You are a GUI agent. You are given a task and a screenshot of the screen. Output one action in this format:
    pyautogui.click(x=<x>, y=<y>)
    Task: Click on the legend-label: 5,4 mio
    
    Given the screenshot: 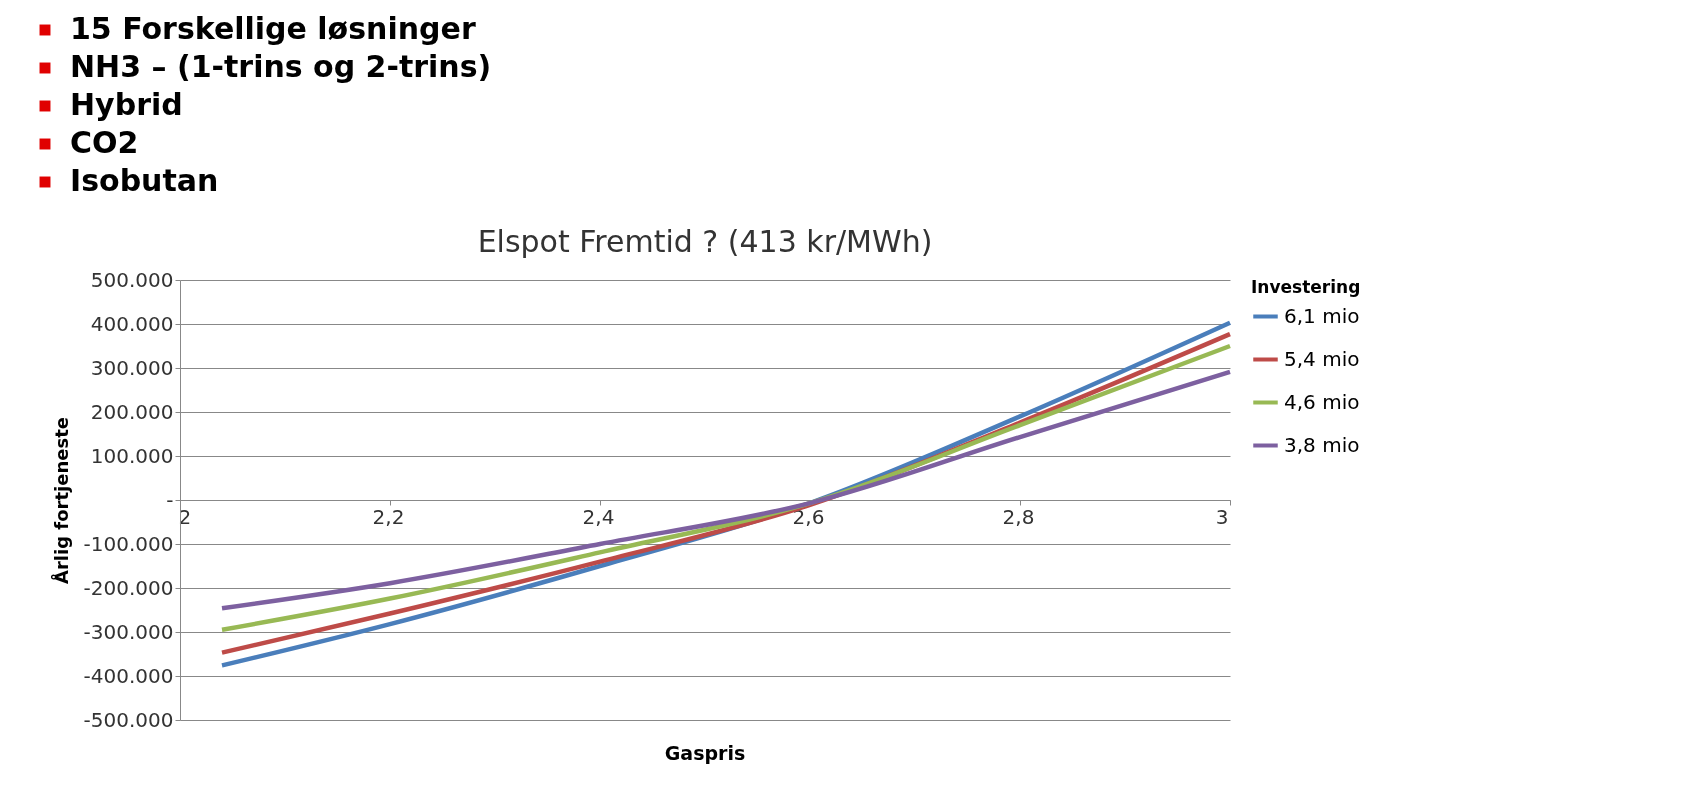 What is the action you would take?
    pyautogui.click(x=1322, y=358)
    